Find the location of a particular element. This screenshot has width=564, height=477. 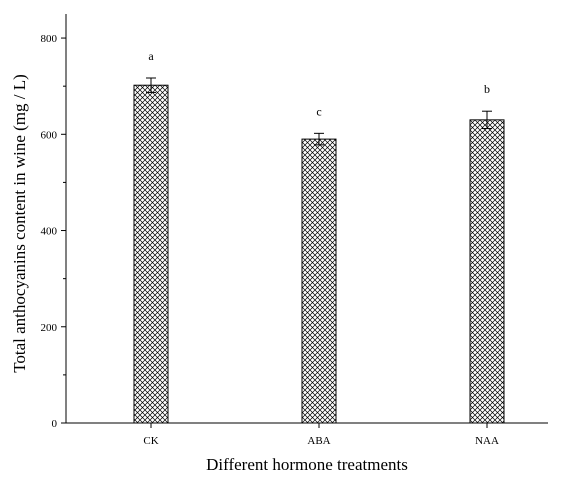

y-tick-label: 800 is located at coordinates (49, 39).